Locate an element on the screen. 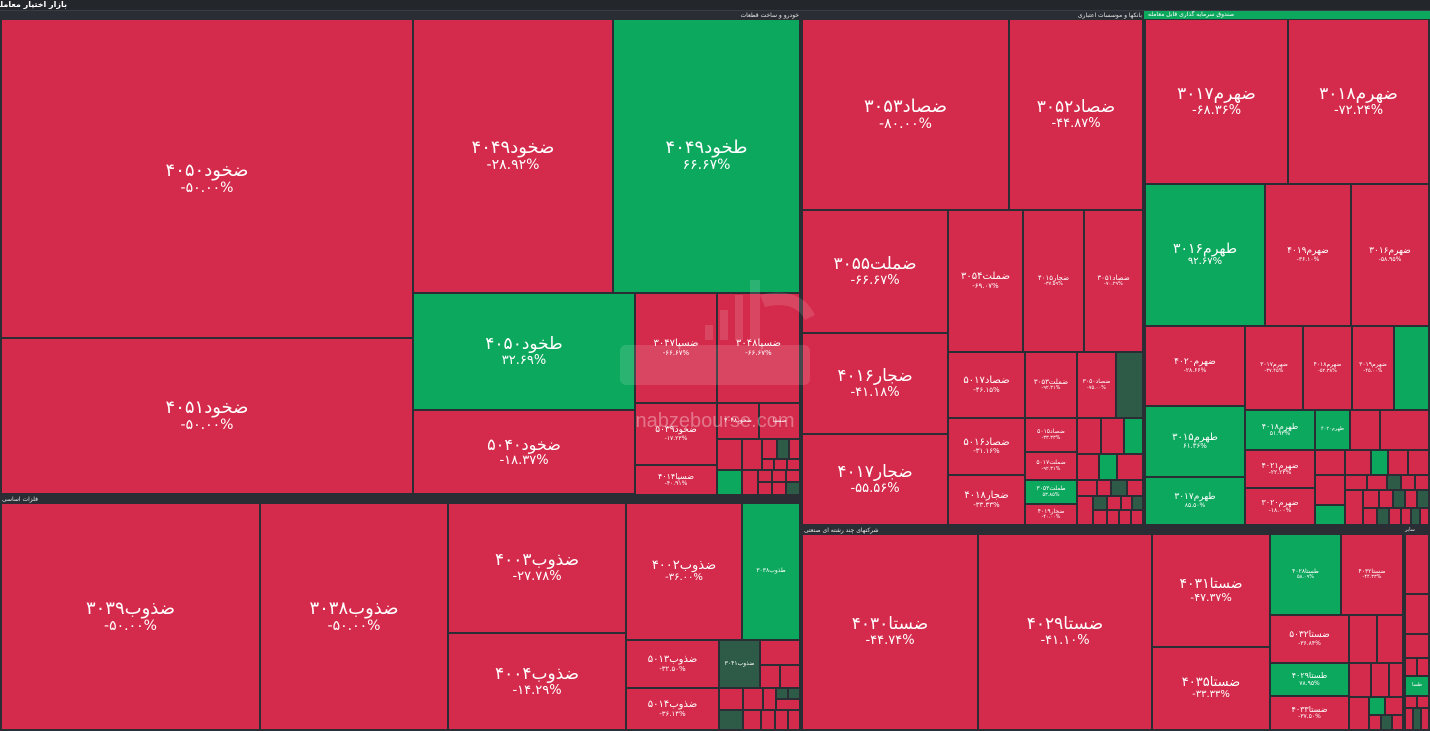 The image size is (1430, 731). tile-zsad3051: ضصاد۳۰۵۱ -۷۰.۲۹% is located at coordinates (1113, 281).